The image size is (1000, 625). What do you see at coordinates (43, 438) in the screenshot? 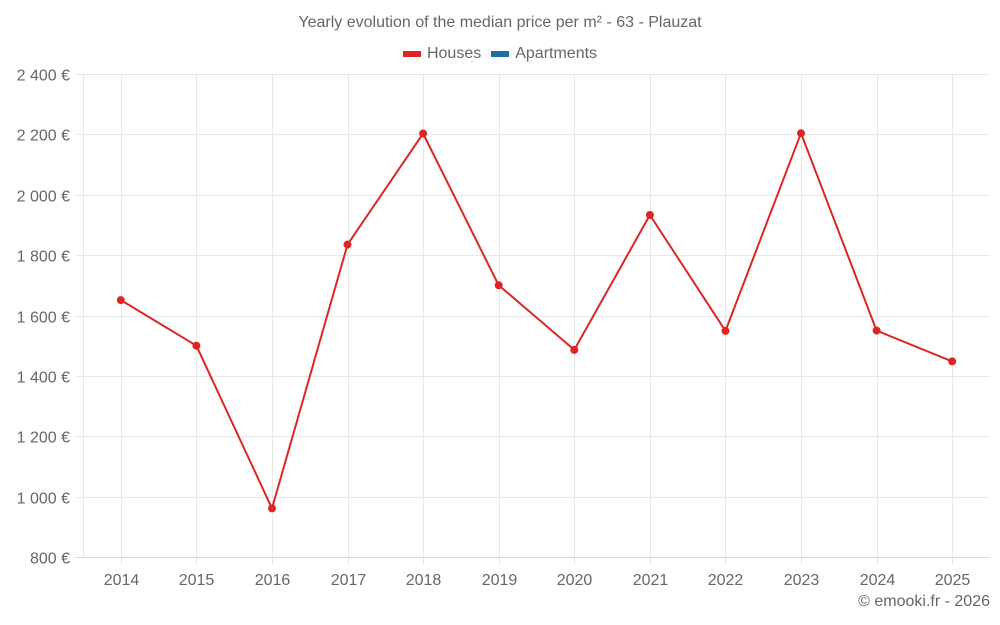
I see `y-tick-label: 1 200 €` at bounding box center [43, 438].